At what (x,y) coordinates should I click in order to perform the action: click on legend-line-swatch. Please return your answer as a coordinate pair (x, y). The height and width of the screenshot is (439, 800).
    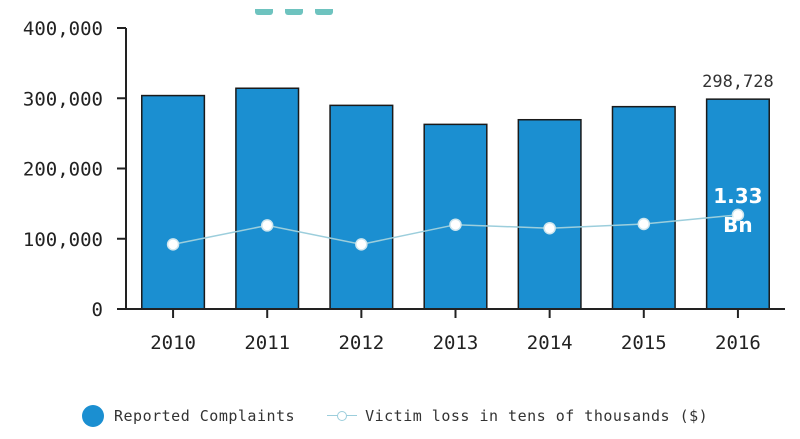
    Looking at the image, I should click on (342, 416).